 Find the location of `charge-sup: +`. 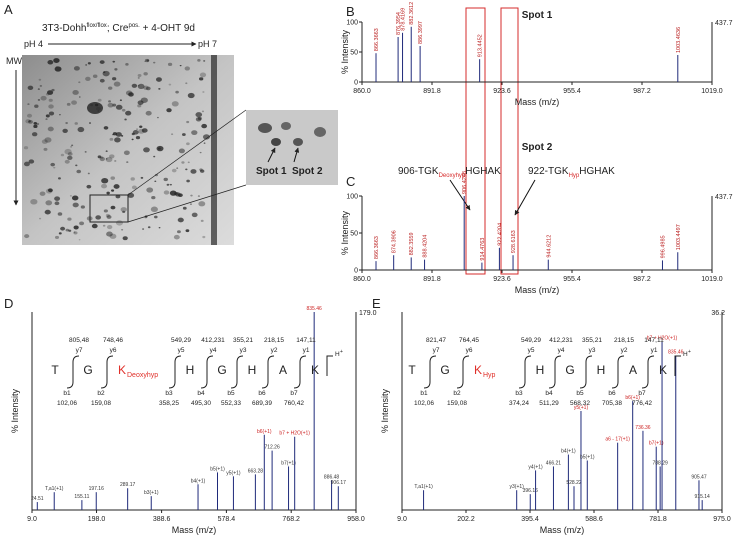

charge-sup: + is located at coordinates (341, 352).